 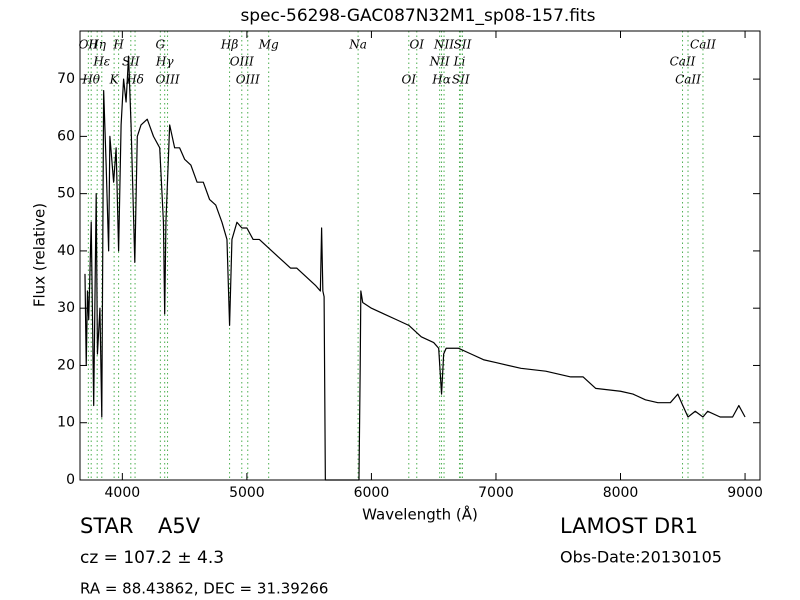 I want to click on y-tick-label: 20, so click(x=66, y=365).